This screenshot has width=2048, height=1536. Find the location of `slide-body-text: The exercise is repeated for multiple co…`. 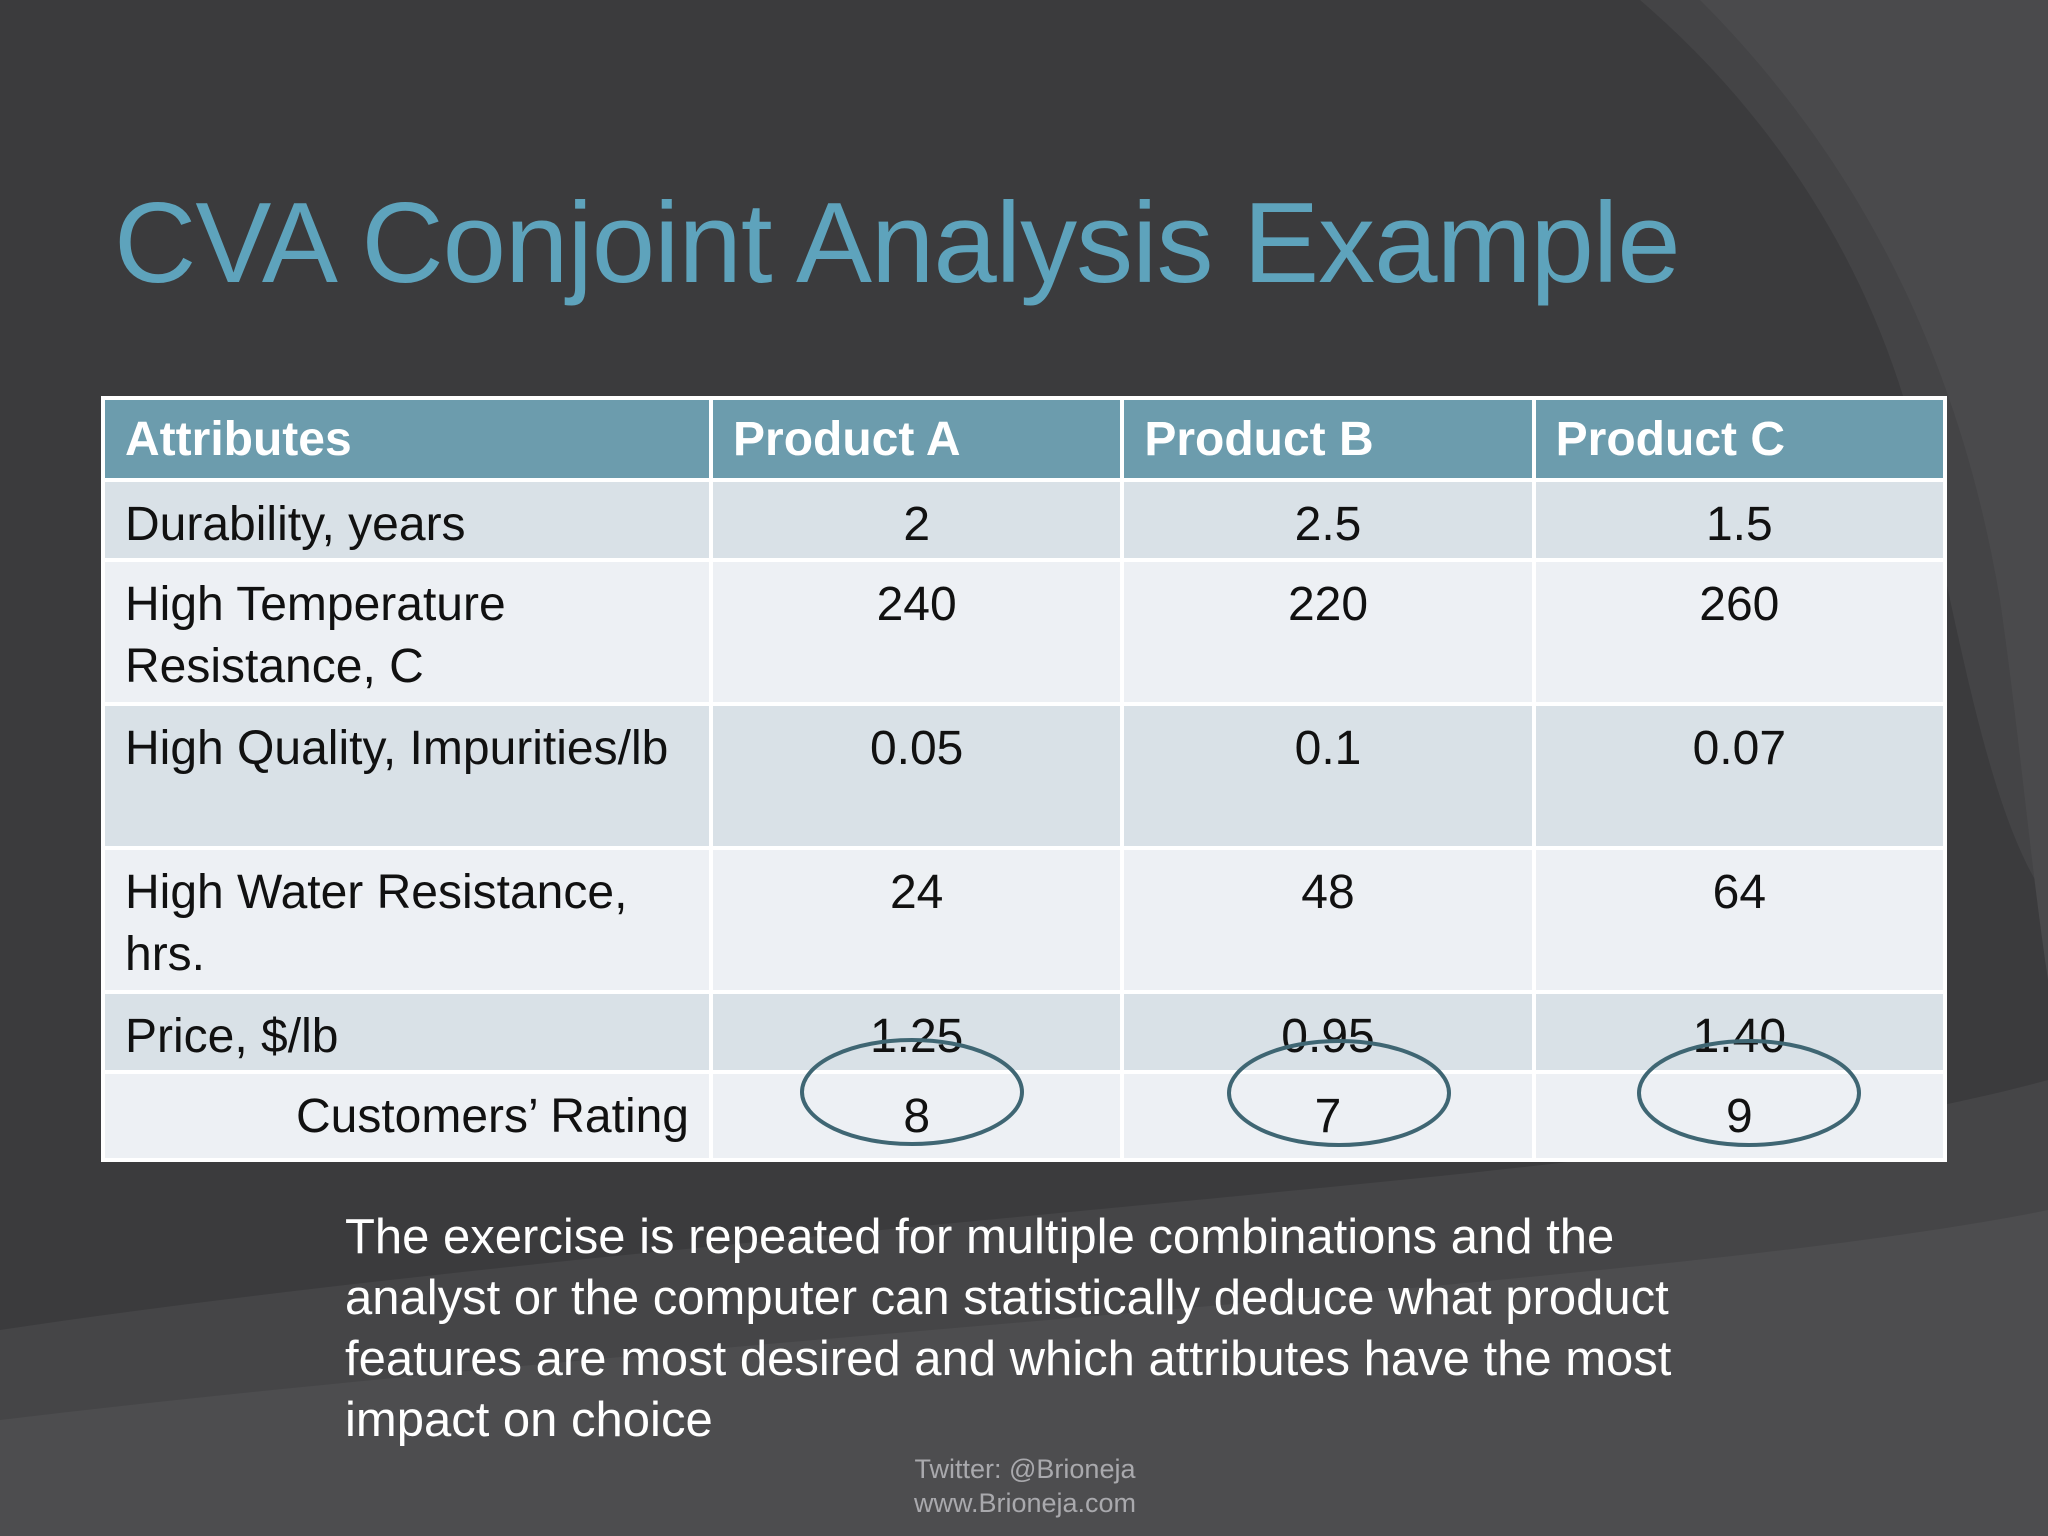

slide-body-text: The exercise is repeated for multiple co… is located at coordinates (1008, 1328).